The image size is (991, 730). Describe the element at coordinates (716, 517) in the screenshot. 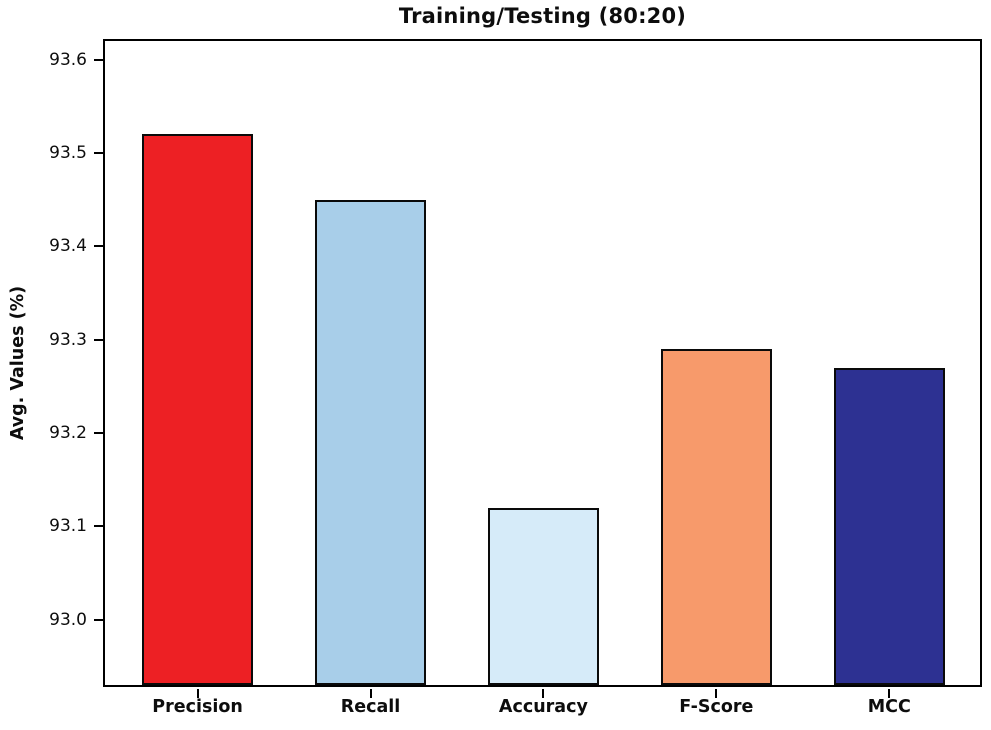

I see `bar-f-score` at that location.